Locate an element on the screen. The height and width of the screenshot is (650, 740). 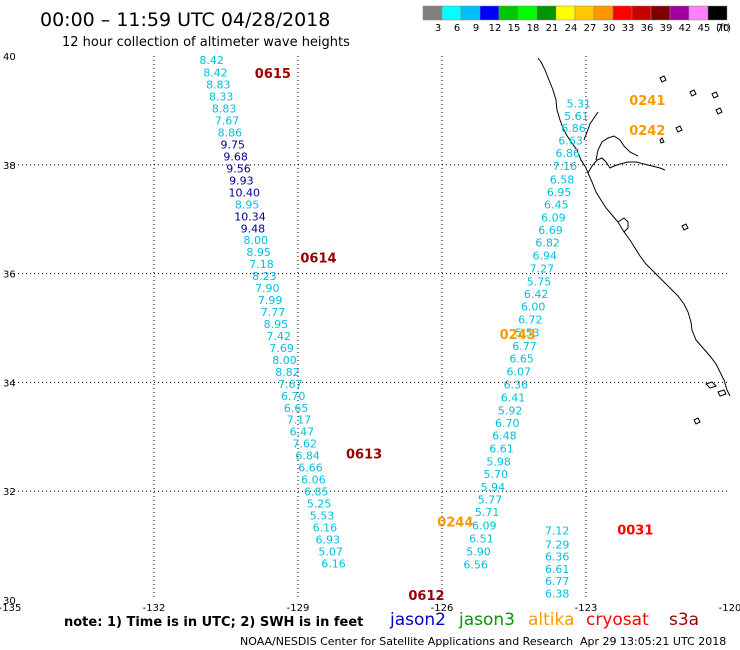
swh-value: 6.93 is located at coordinates (328, 539).